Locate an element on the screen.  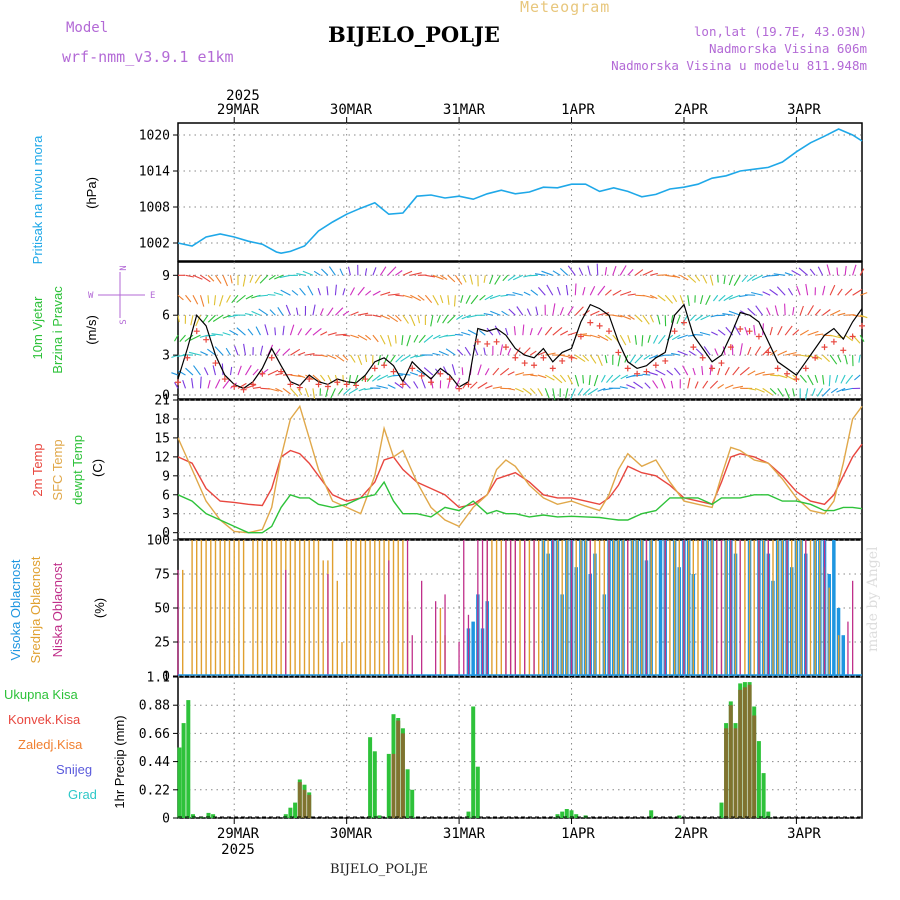
pressure-unit: (hPa) is located at coordinates (91, 193).